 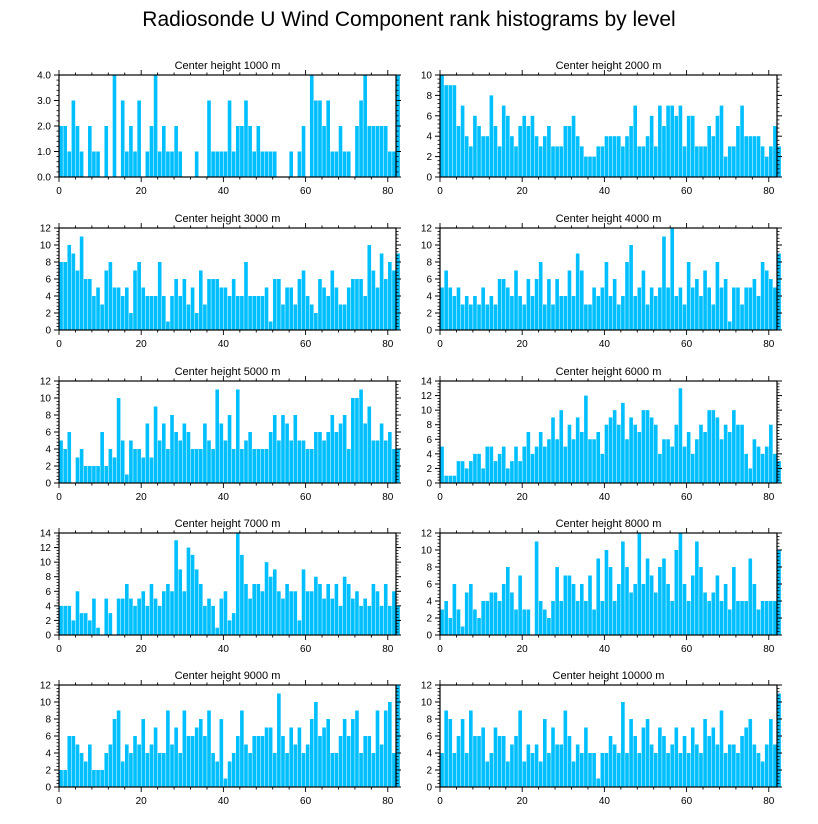 What do you see at coordinates (609, 219) in the screenshot?
I see `panel-title: Center height 4000 m` at bounding box center [609, 219].